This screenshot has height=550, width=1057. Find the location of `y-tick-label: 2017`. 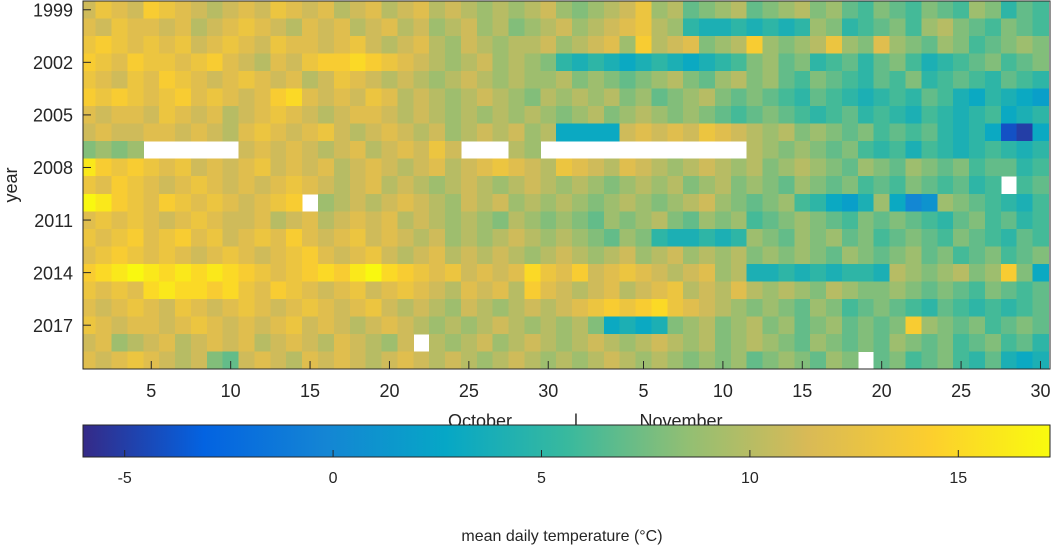

y-tick-label: 2017 is located at coordinates (53, 326).